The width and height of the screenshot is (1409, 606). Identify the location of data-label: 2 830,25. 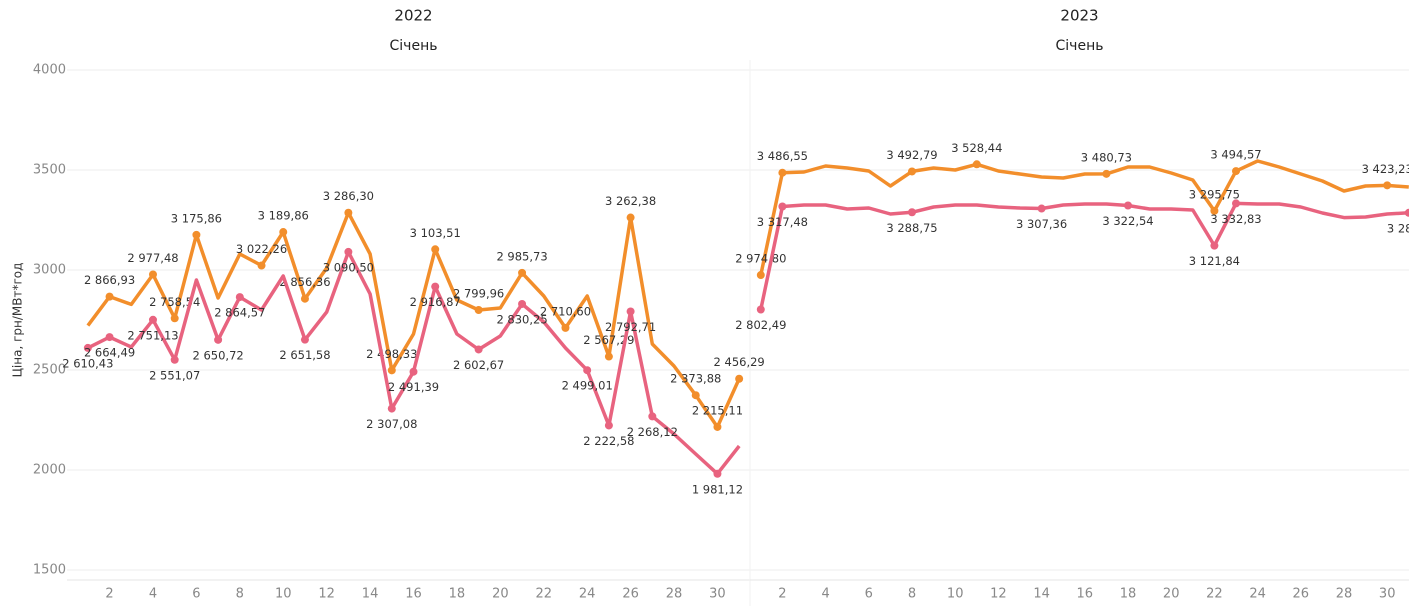
(521, 319).